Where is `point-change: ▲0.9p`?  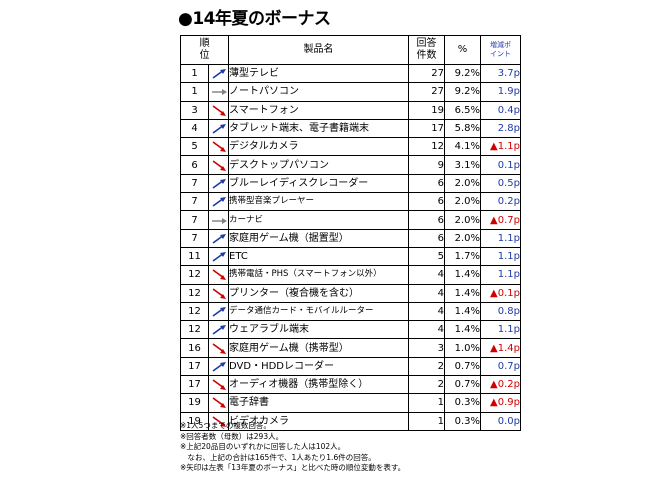 point-change: ▲0.9p is located at coordinates (500, 403).